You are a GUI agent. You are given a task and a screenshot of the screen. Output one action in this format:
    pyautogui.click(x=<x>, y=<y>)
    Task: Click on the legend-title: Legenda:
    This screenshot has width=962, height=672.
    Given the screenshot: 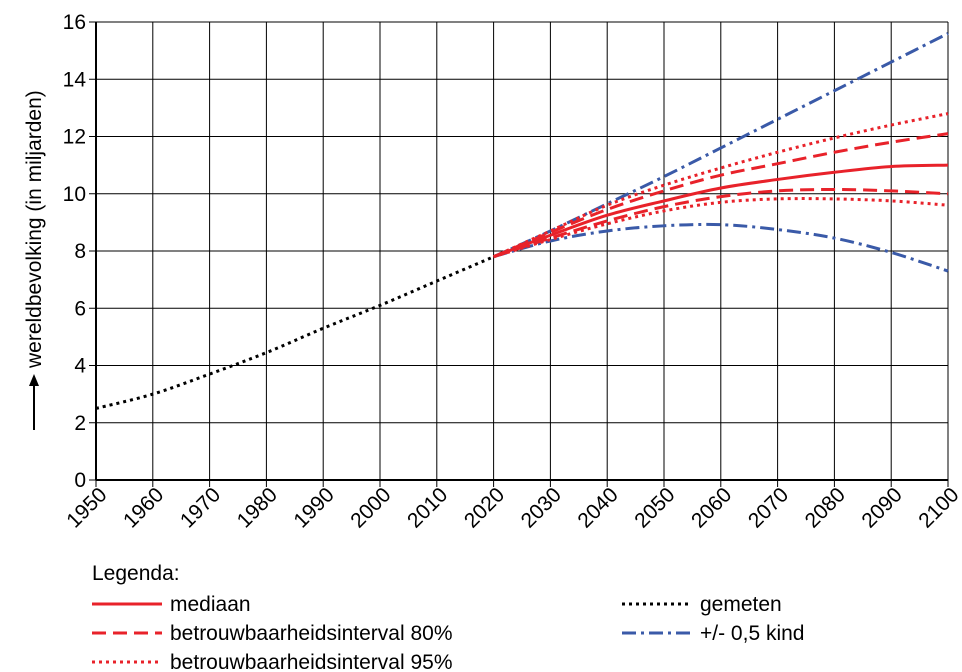 What is the action you would take?
    pyautogui.click(x=136, y=573)
    